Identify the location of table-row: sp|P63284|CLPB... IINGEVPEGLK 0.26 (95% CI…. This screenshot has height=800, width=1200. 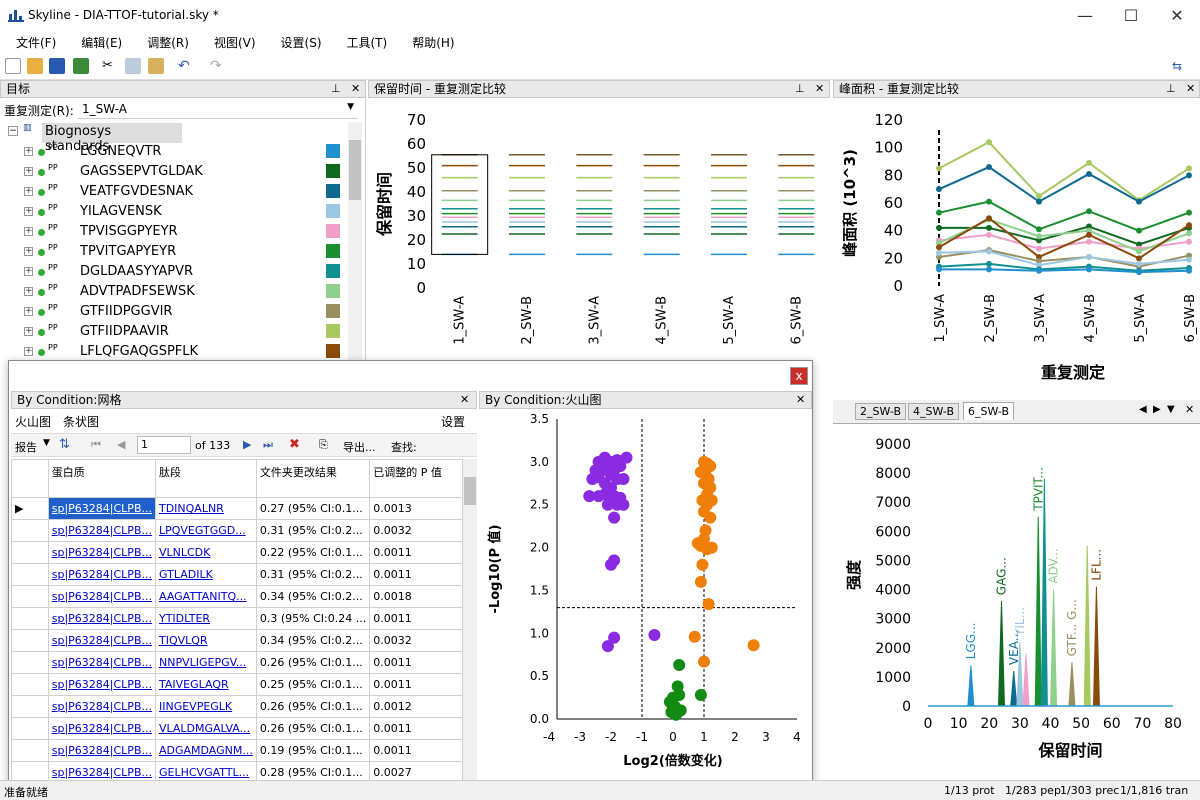
(237, 706).